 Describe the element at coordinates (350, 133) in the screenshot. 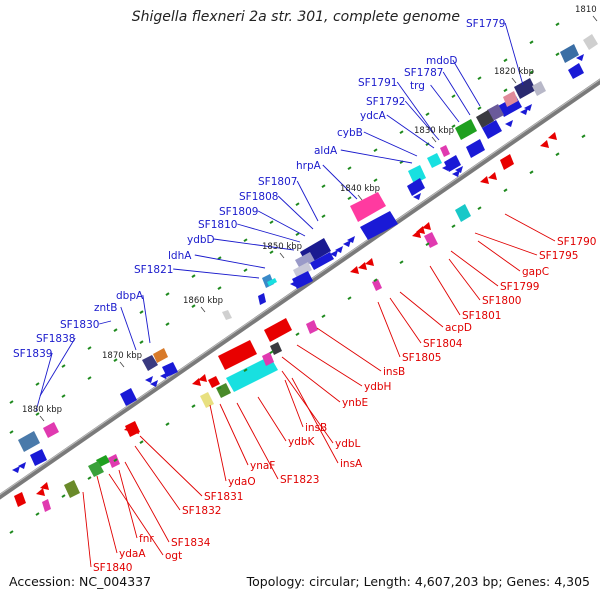

I see `gene-label: cybB` at that location.